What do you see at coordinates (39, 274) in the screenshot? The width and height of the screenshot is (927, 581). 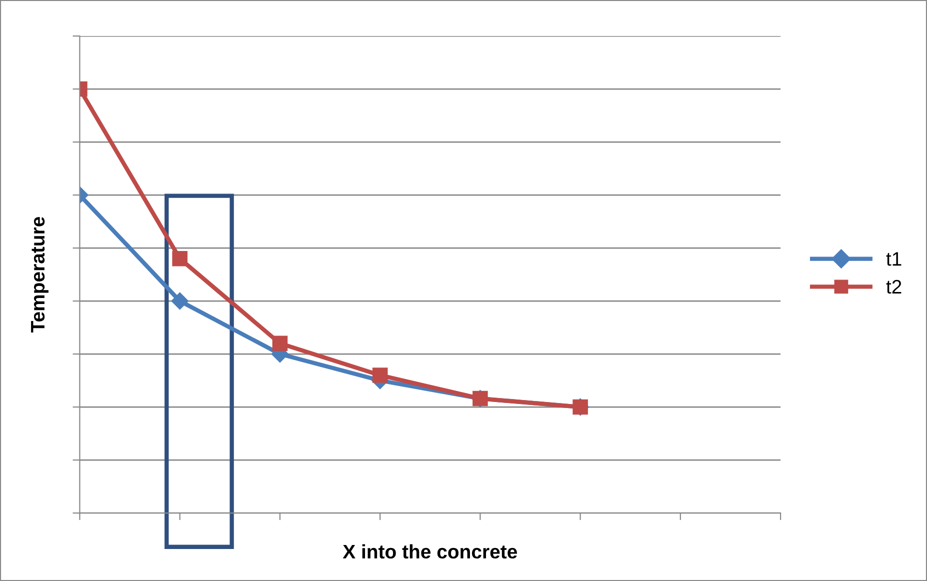 I see `y-axis-title: Temperature` at bounding box center [39, 274].